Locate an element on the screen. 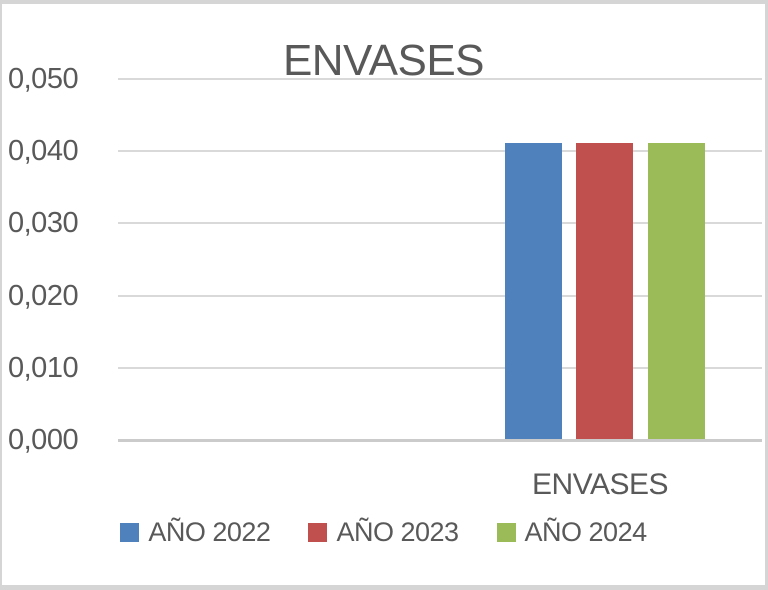 The height and width of the screenshot is (590, 768). x-axis-line is located at coordinates (440, 440).